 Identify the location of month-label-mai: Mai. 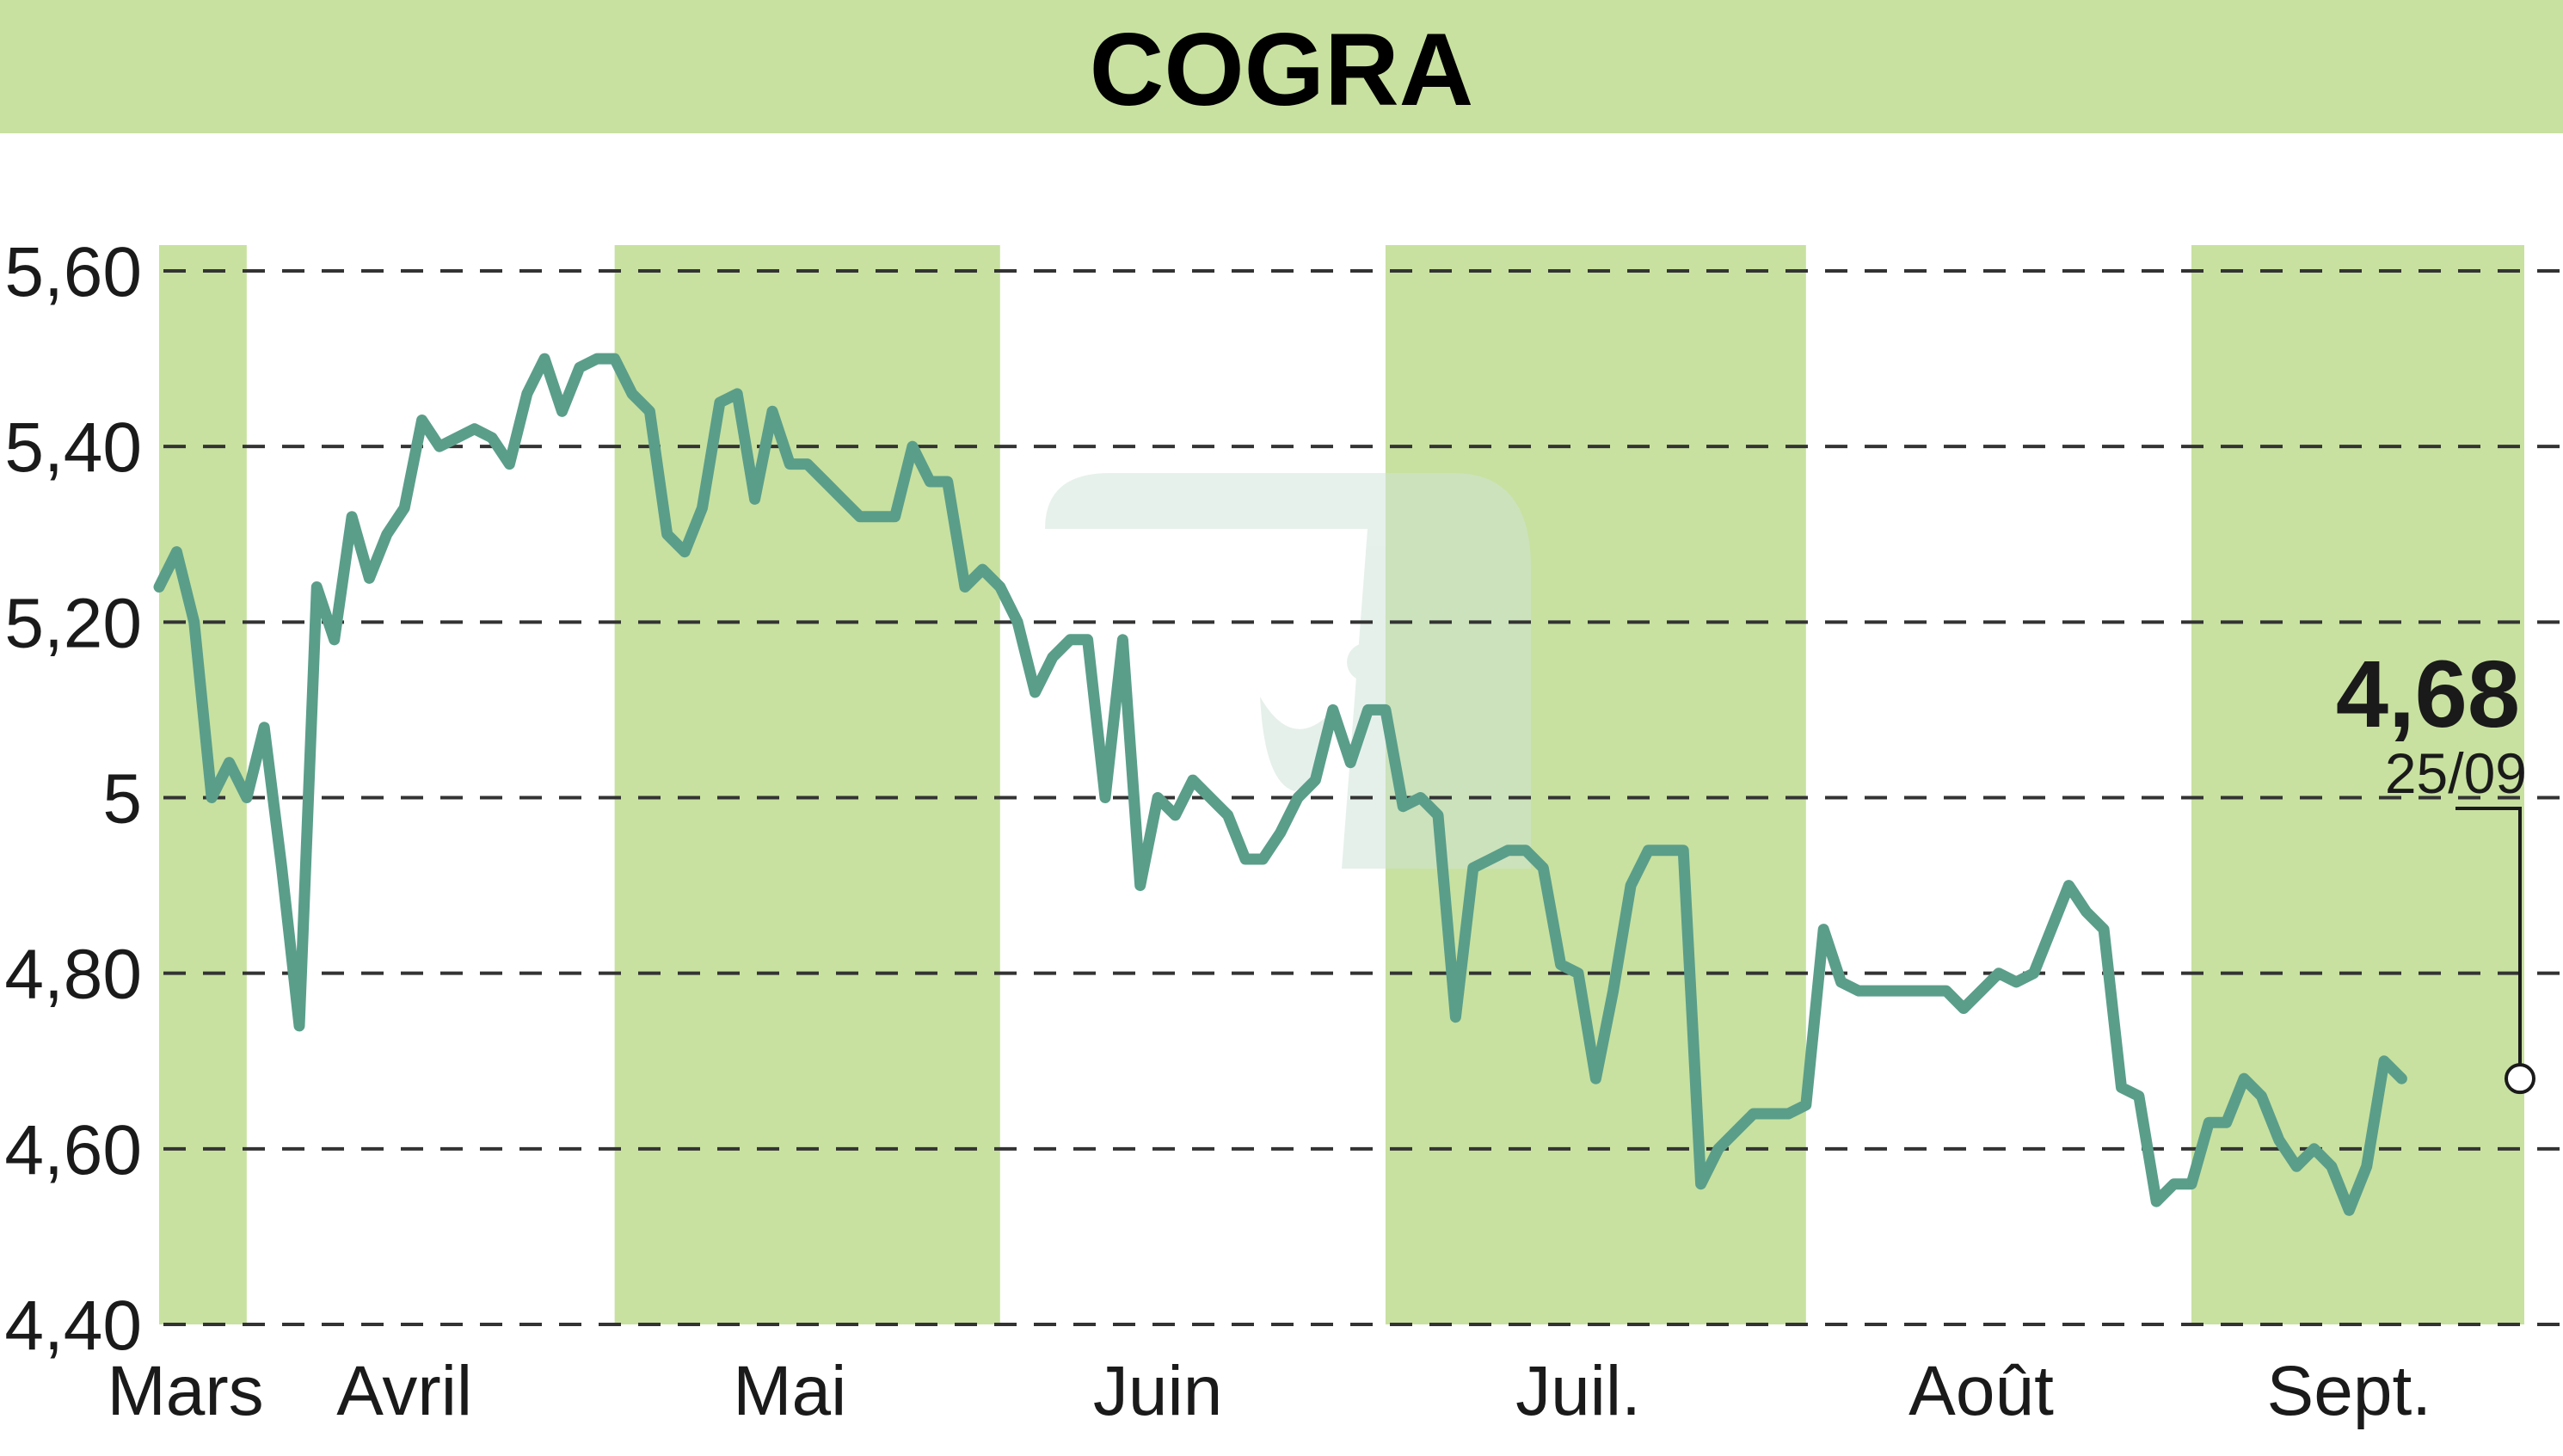
(789, 1391).